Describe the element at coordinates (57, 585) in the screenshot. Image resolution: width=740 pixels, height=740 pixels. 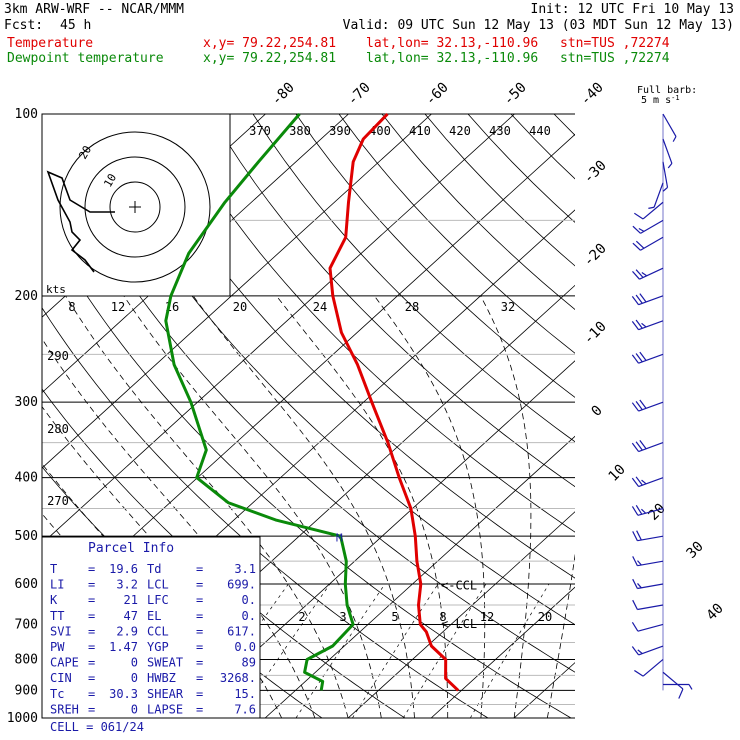
I see `parcel-key: LI` at that location.